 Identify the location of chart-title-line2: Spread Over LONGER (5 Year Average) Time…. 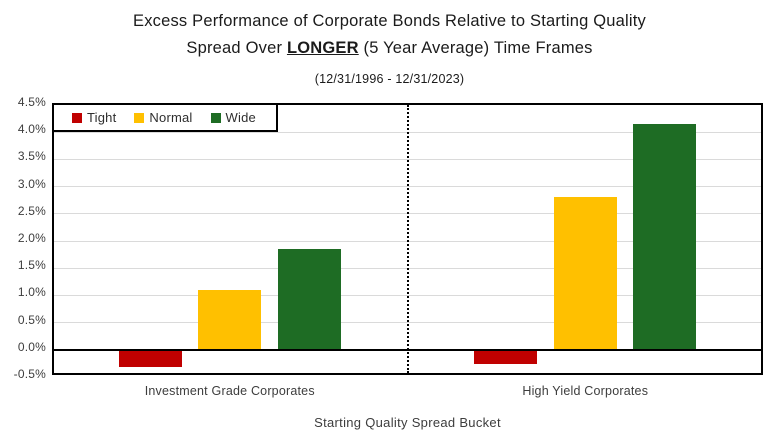
(389, 48).